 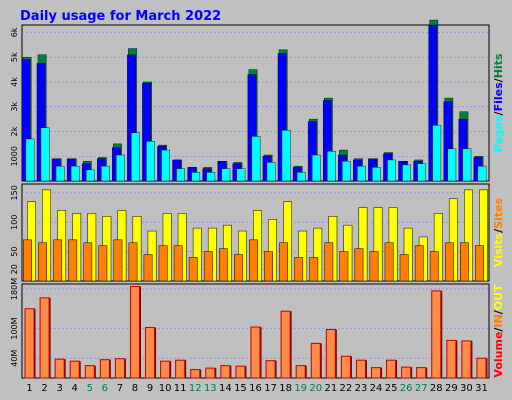 What do you see at coordinates (330, 388) in the screenshot?
I see `day-label: 21` at bounding box center [330, 388].